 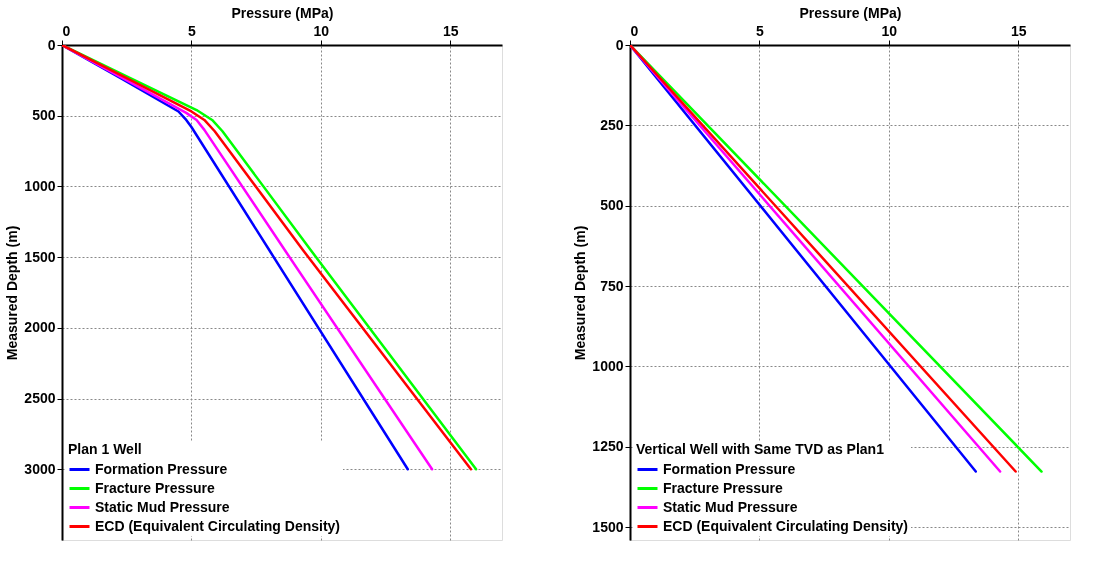 What do you see at coordinates (612, 124) in the screenshot?
I see `y-tick-label: 250` at bounding box center [612, 124].